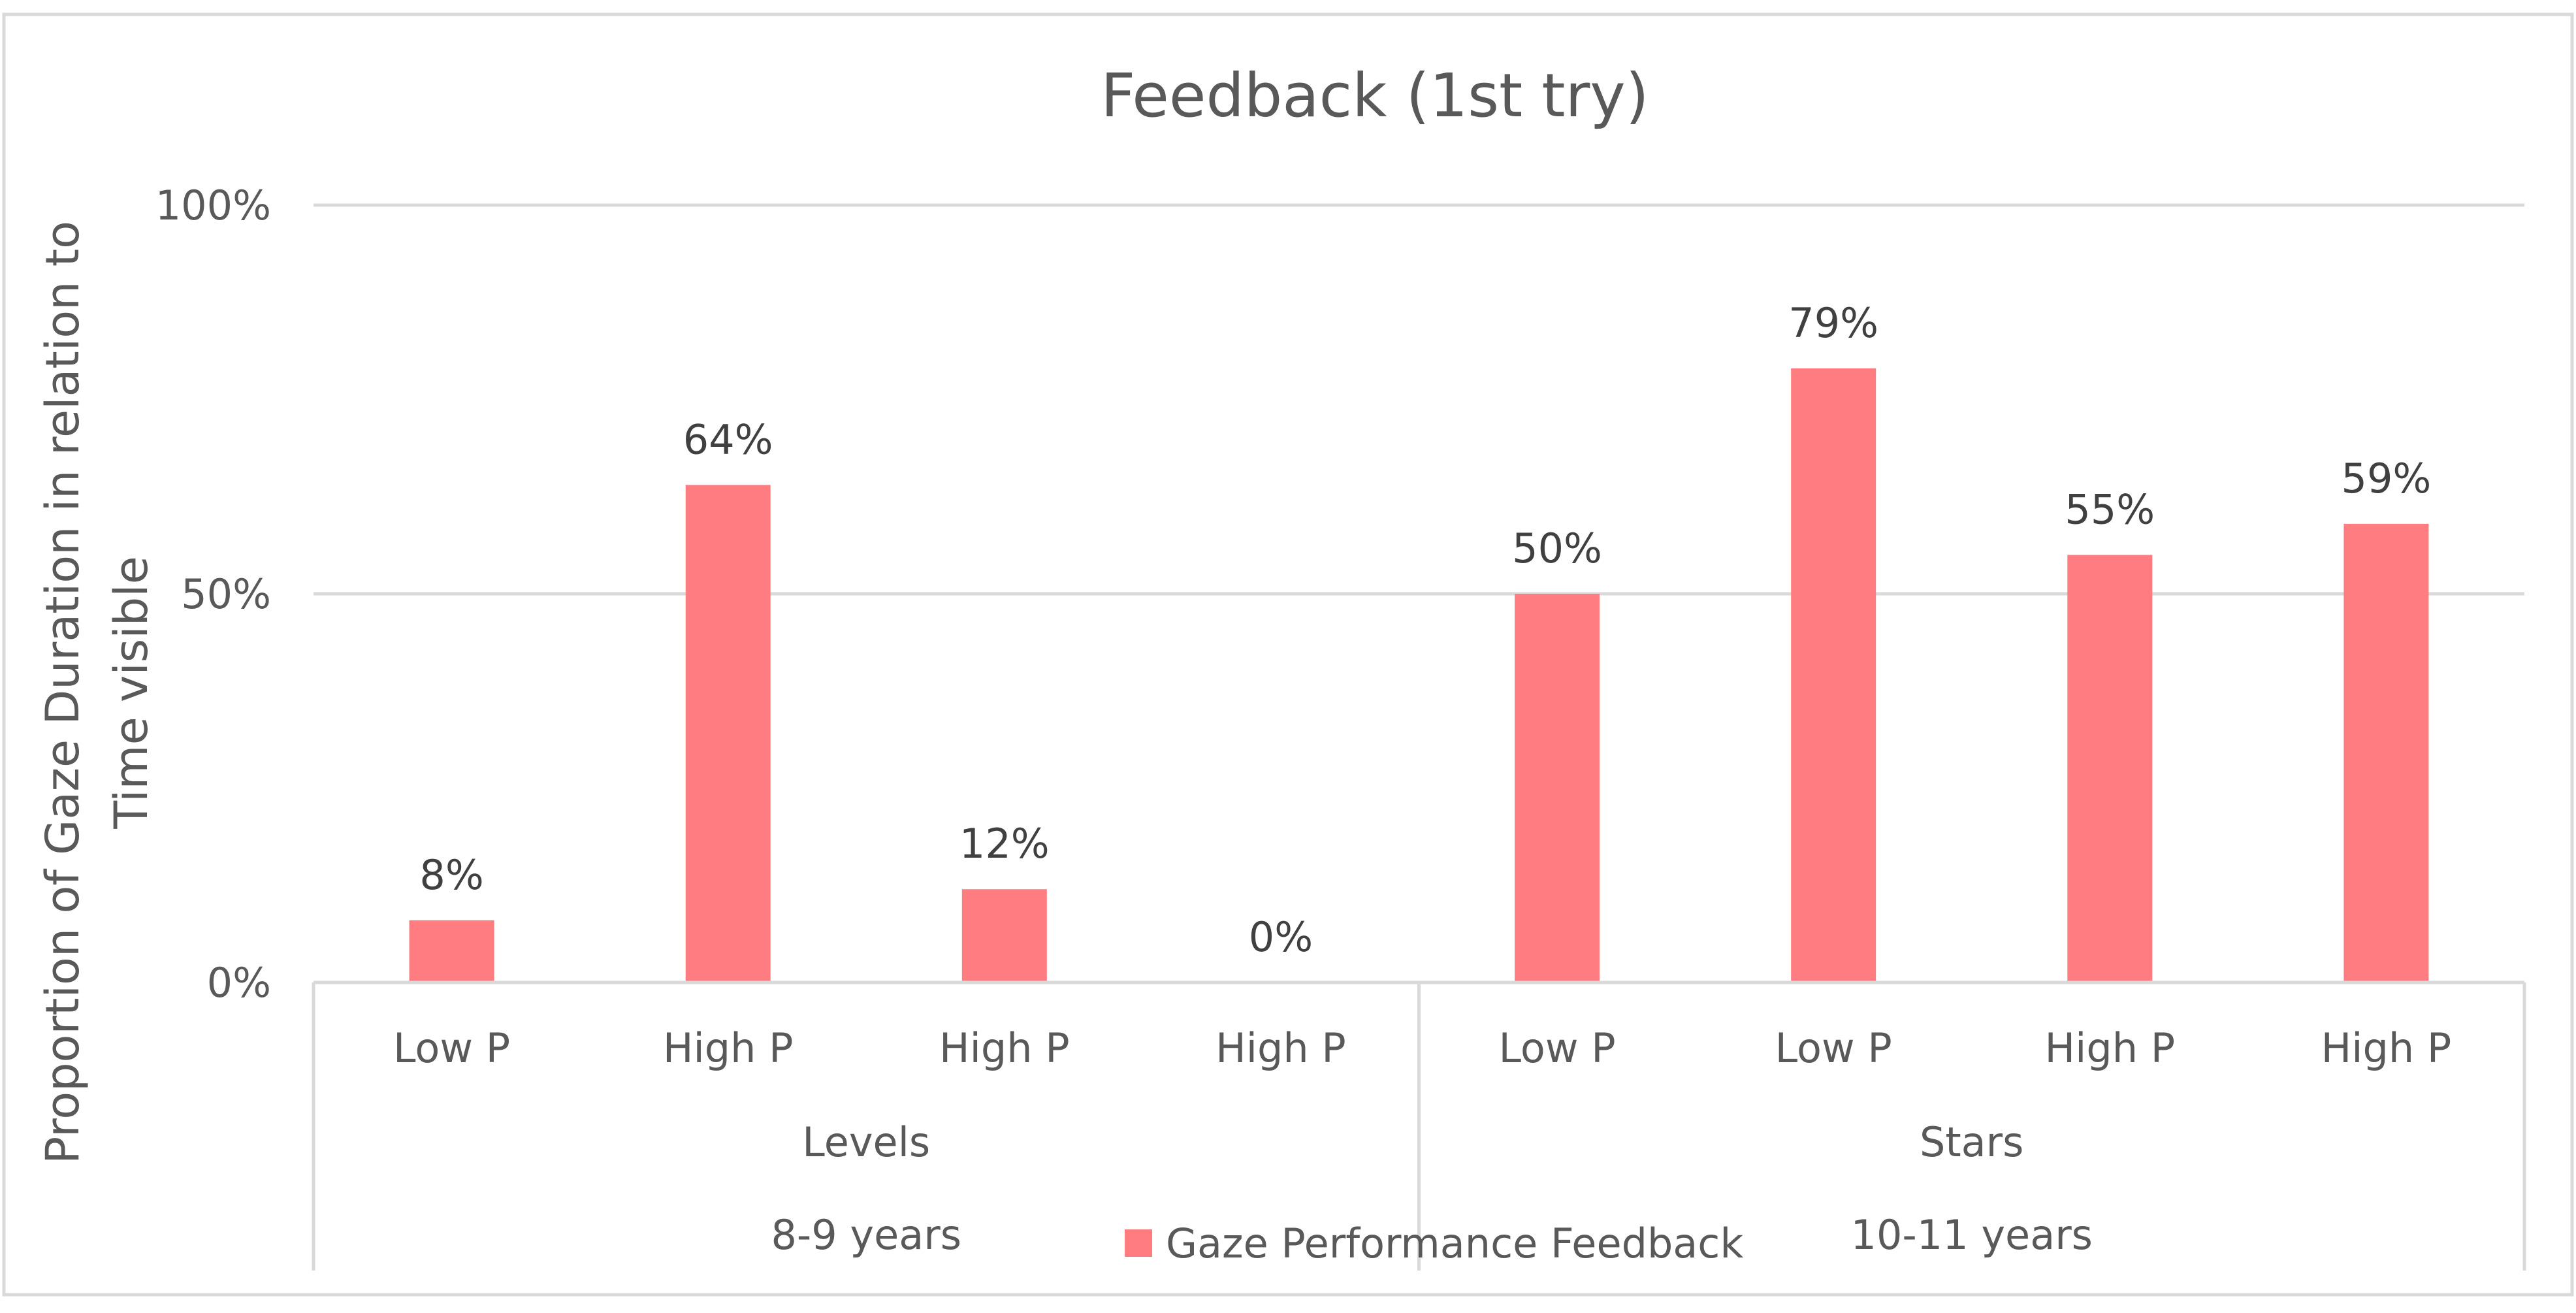 Image resolution: width=2576 pixels, height=1313 pixels. Describe the element at coordinates (1455, 1243) in the screenshot. I see `legend-label: Gaze Performance Feedback` at that location.